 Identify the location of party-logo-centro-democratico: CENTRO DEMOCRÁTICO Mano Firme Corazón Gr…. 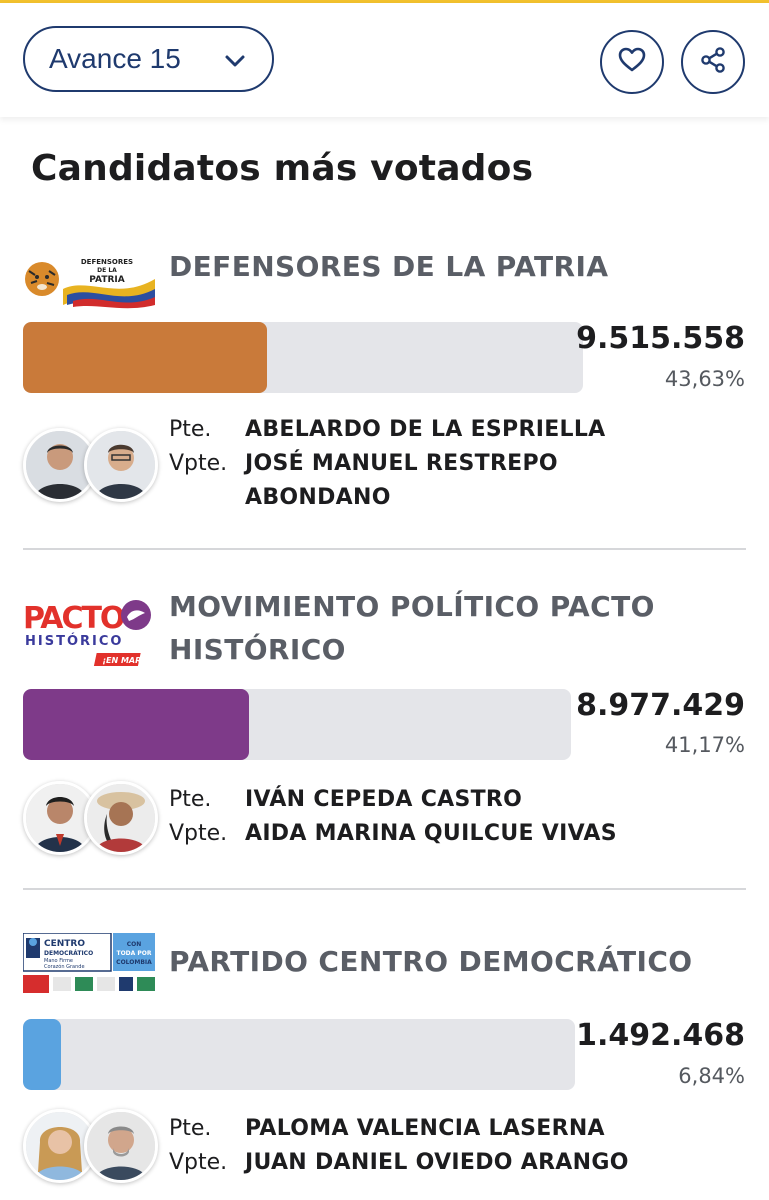
(89, 964).